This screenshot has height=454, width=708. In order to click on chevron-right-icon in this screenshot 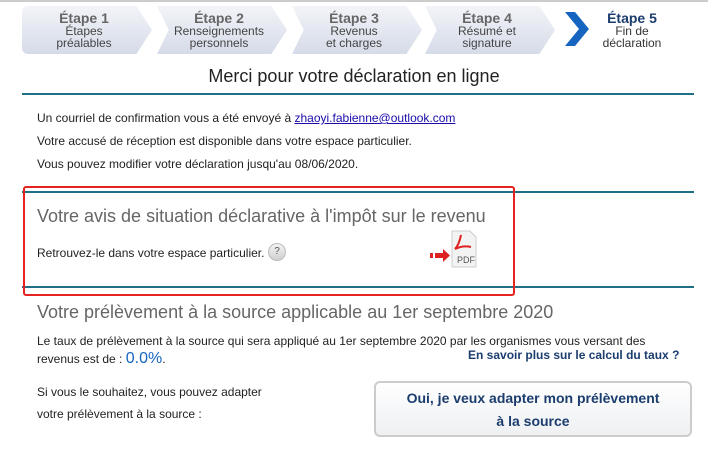, I will do `click(577, 29)`.